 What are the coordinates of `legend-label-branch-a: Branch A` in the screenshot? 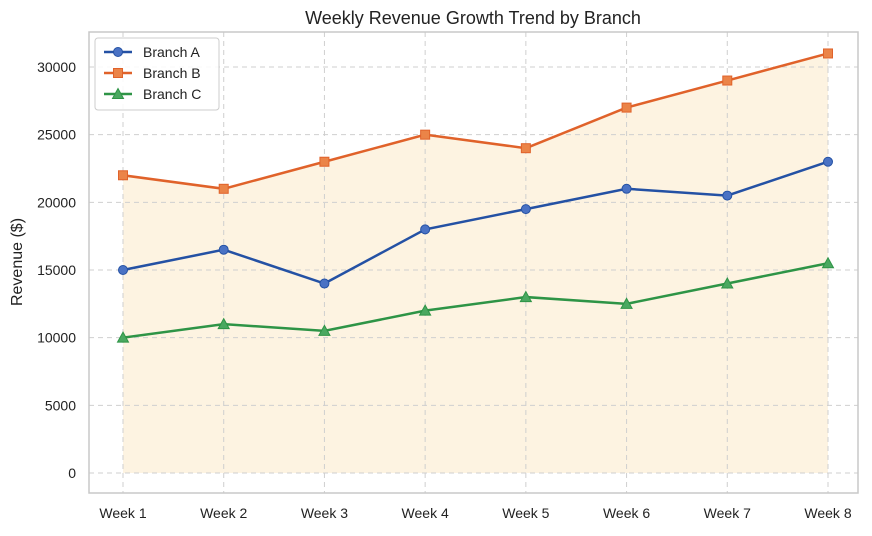 It's located at (171, 52).